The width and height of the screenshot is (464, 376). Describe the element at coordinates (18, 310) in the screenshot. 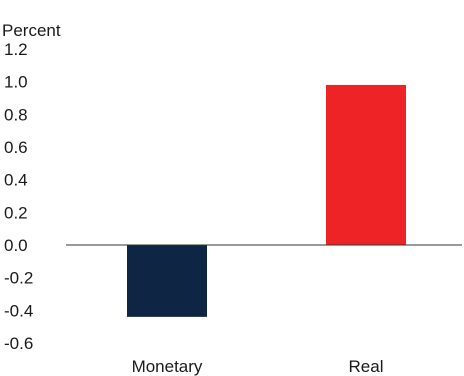

I see `y-tick-label: -0.4` at that location.